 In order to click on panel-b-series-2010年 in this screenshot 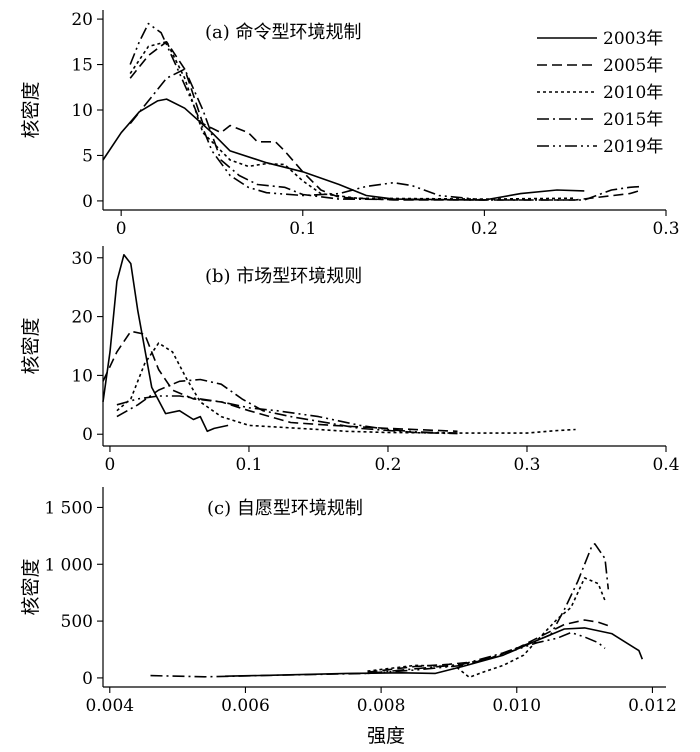, I will do `click(346, 388)`.